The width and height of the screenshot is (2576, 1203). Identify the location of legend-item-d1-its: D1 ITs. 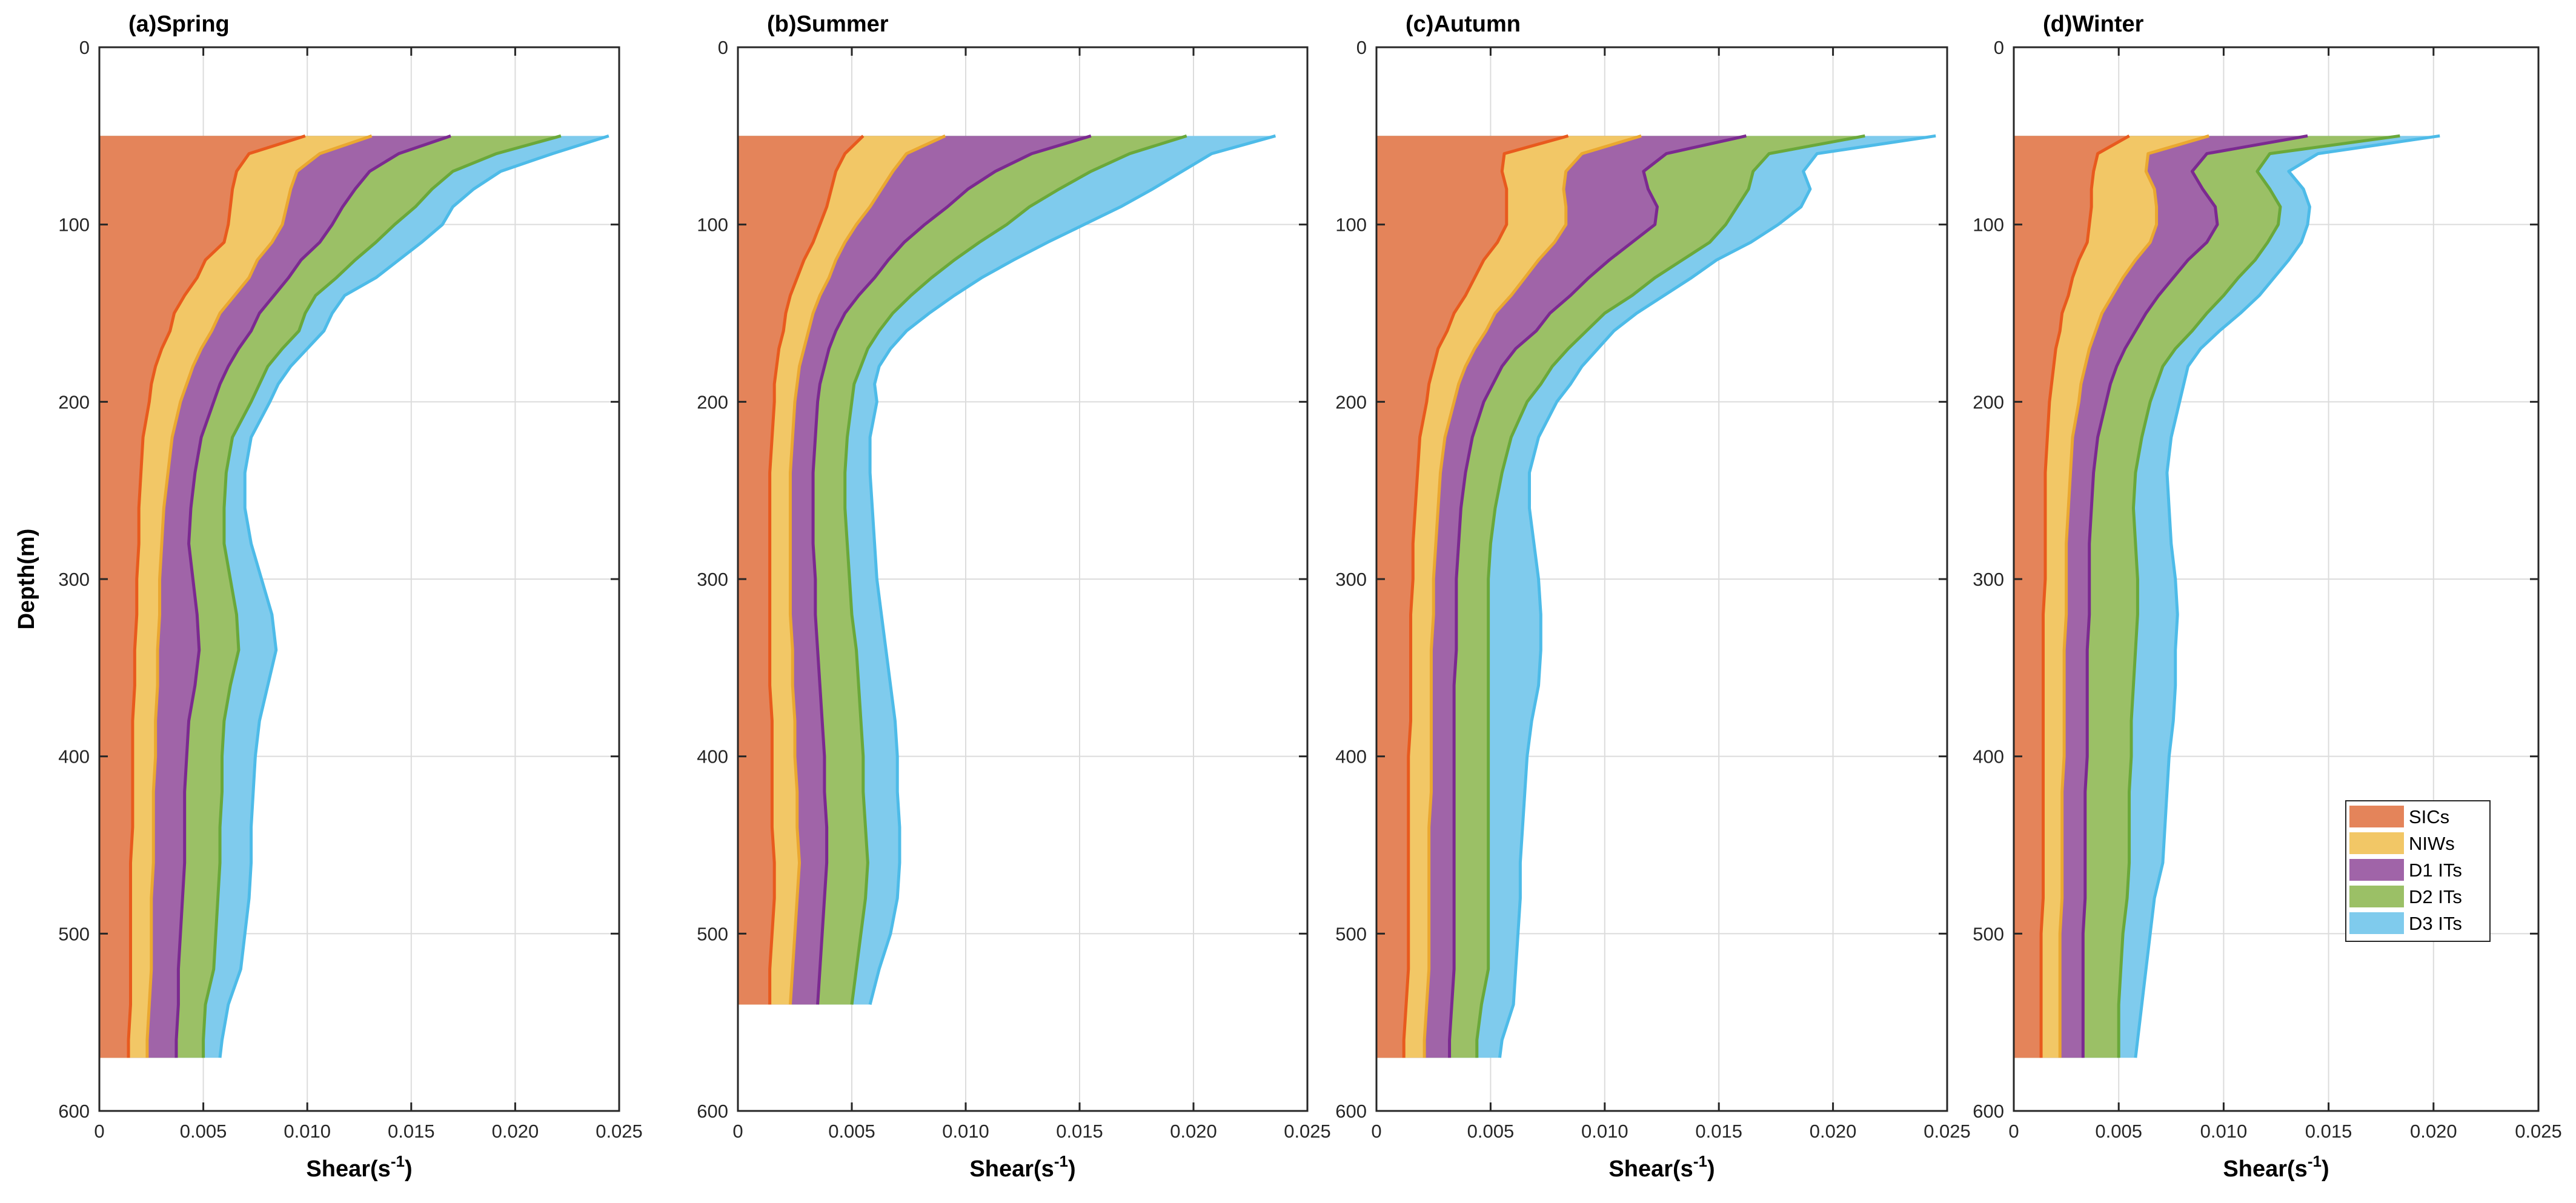
(2405, 870).